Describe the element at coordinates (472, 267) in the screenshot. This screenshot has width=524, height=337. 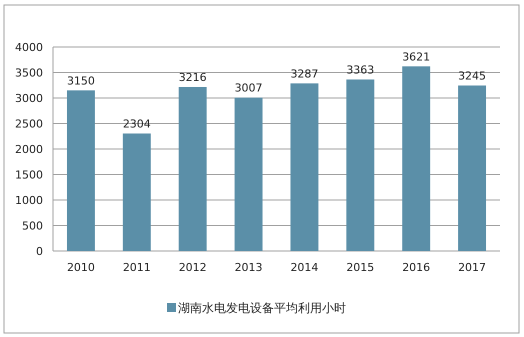
I see `x-tick-label: 2017` at that location.